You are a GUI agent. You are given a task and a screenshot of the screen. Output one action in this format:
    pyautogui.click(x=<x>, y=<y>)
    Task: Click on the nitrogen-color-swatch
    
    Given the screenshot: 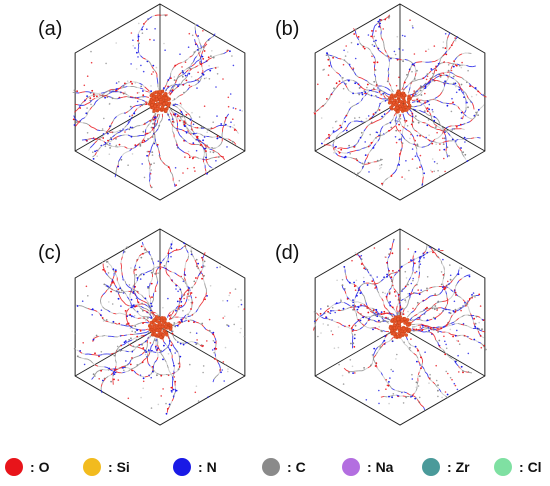 What is the action you would take?
    pyautogui.click(x=182, y=467)
    